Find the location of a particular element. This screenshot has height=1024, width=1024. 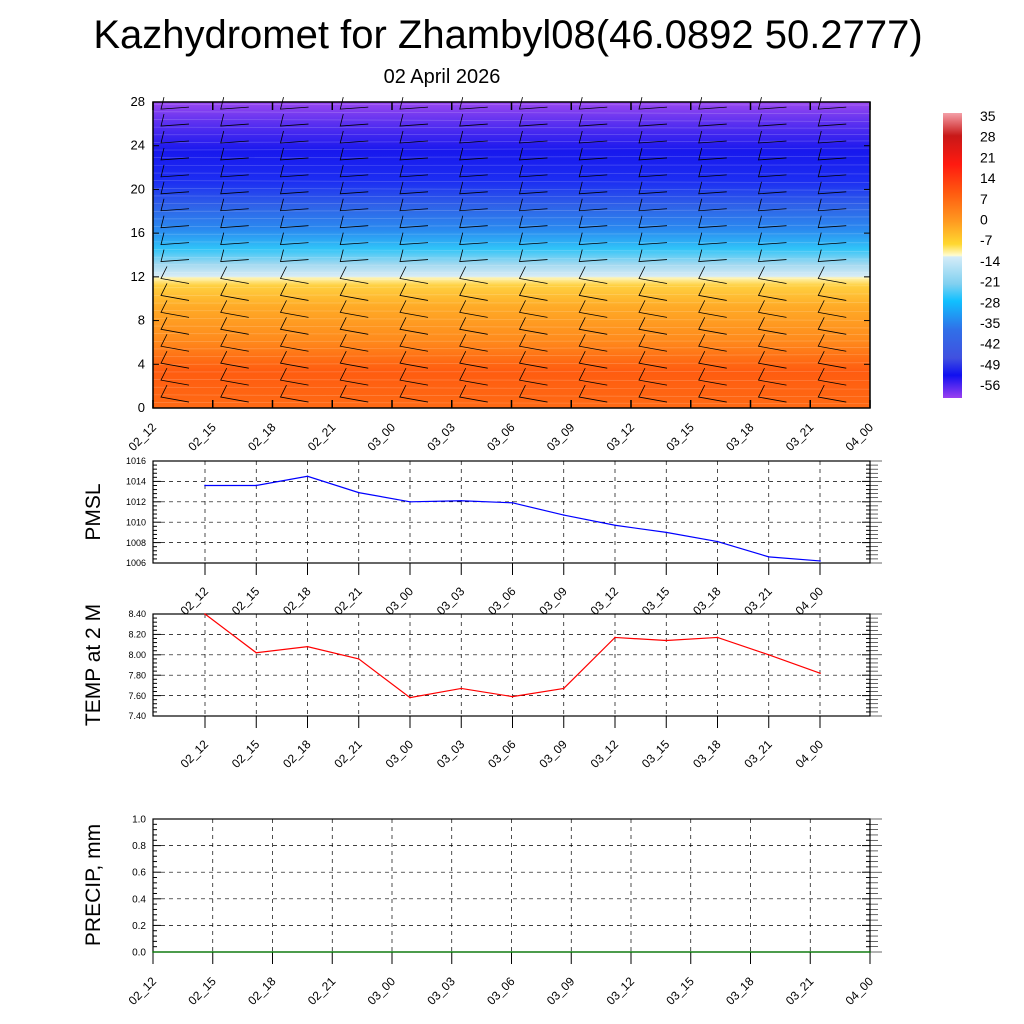

precip-y-tick-label: 0.6 is located at coordinates (139, 873).